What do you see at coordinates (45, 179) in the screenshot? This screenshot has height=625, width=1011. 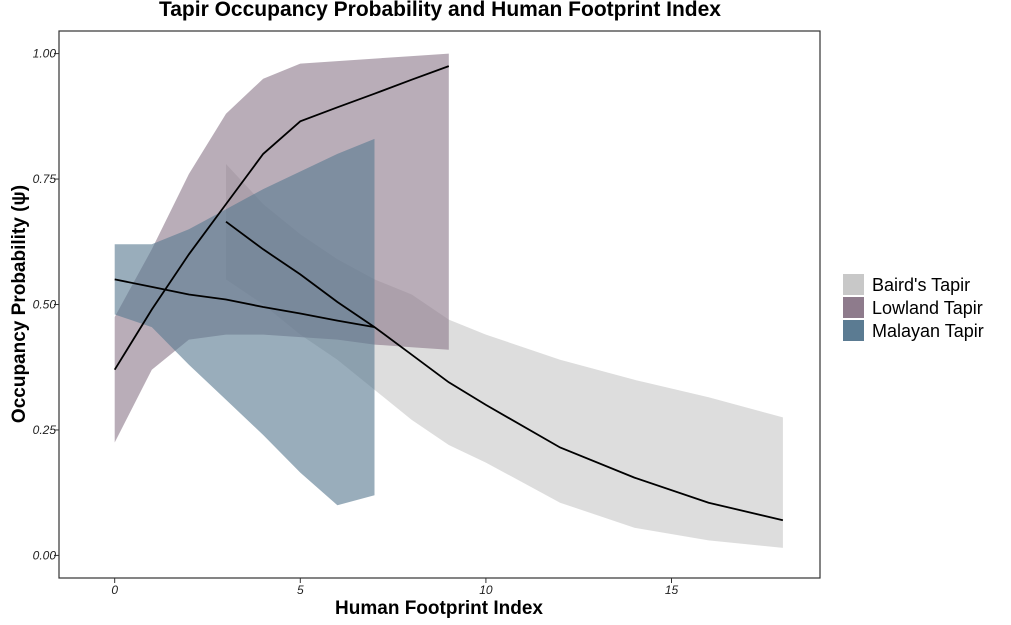 I see `y-tick-label: 0.75` at bounding box center [45, 179].